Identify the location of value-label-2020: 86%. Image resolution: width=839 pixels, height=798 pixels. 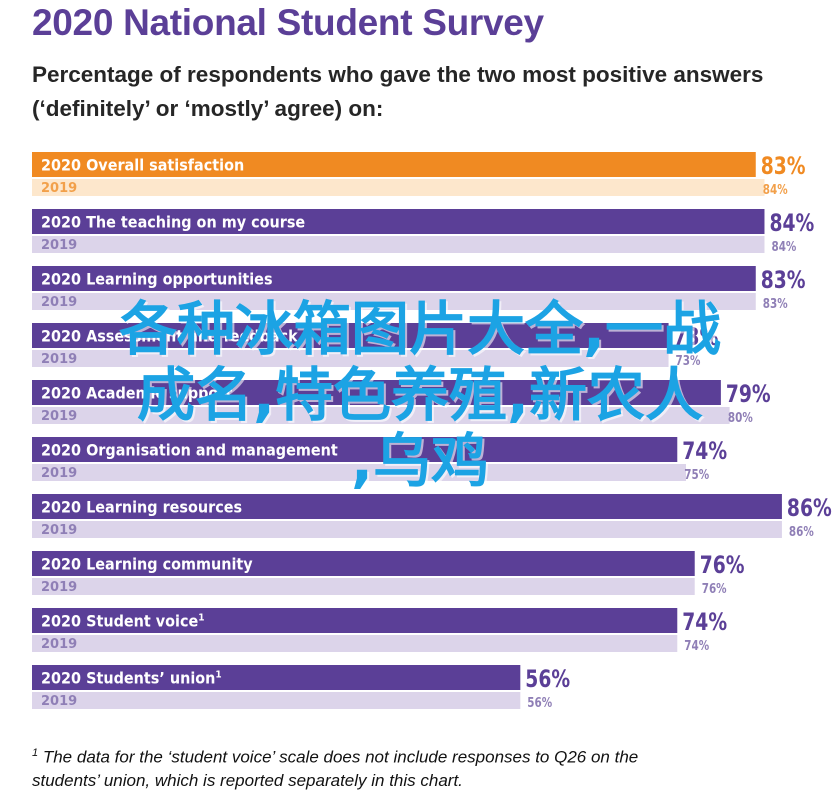
(809, 509).